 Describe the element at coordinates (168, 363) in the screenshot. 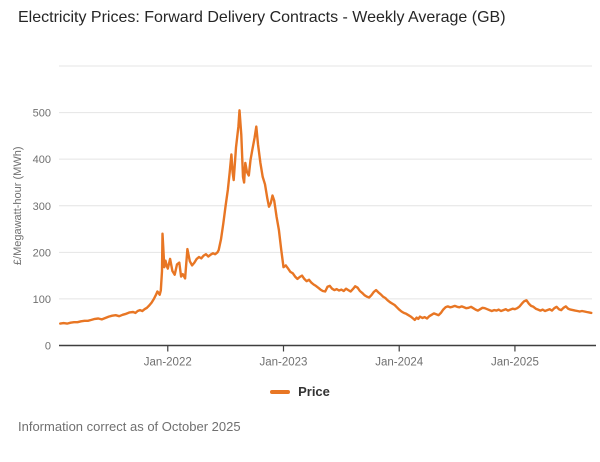

I see `x-tick-label-Jan-2022: Jan-2022` at that location.